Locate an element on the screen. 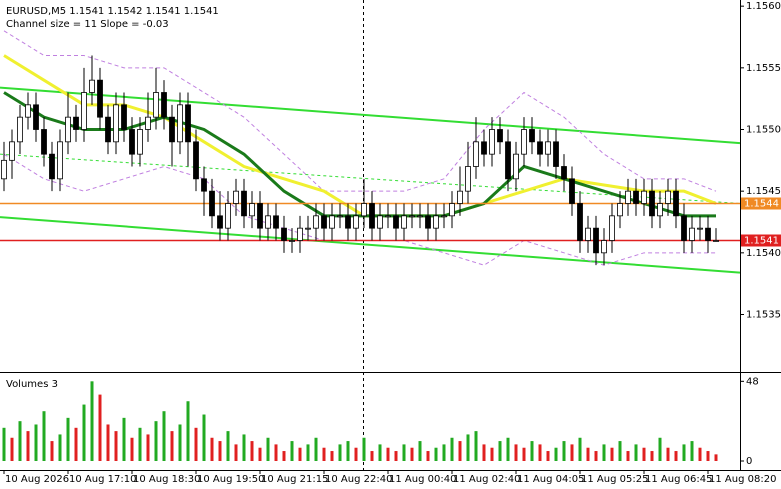 The height and width of the screenshot is (489, 781). x-tick-label: 11 Aug 02:40 is located at coordinates (486, 479).